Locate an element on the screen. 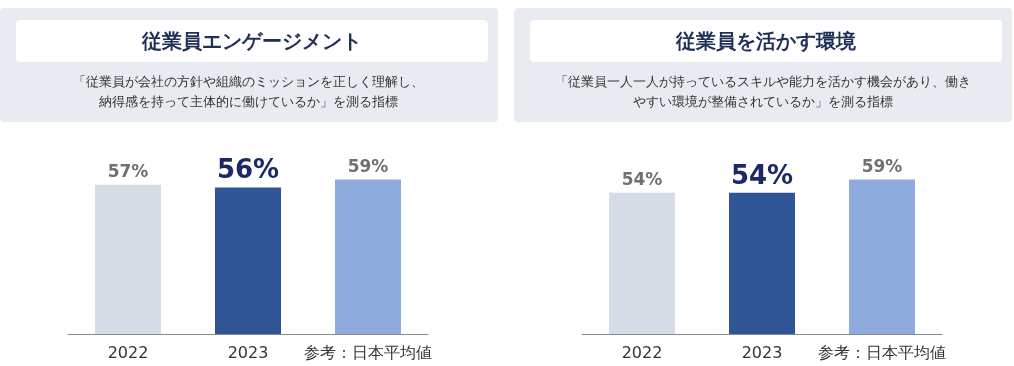  chart-title: 従業員を活かす環境 is located at coordinates (766, 41).